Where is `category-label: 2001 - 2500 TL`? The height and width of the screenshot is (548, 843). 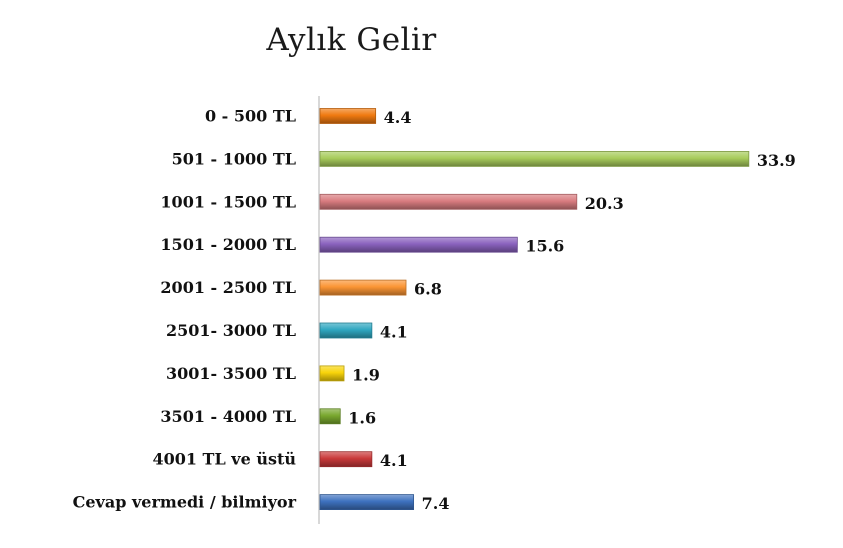 category-label: 2001 - 2500 TL is located at coordinates (228, 287).